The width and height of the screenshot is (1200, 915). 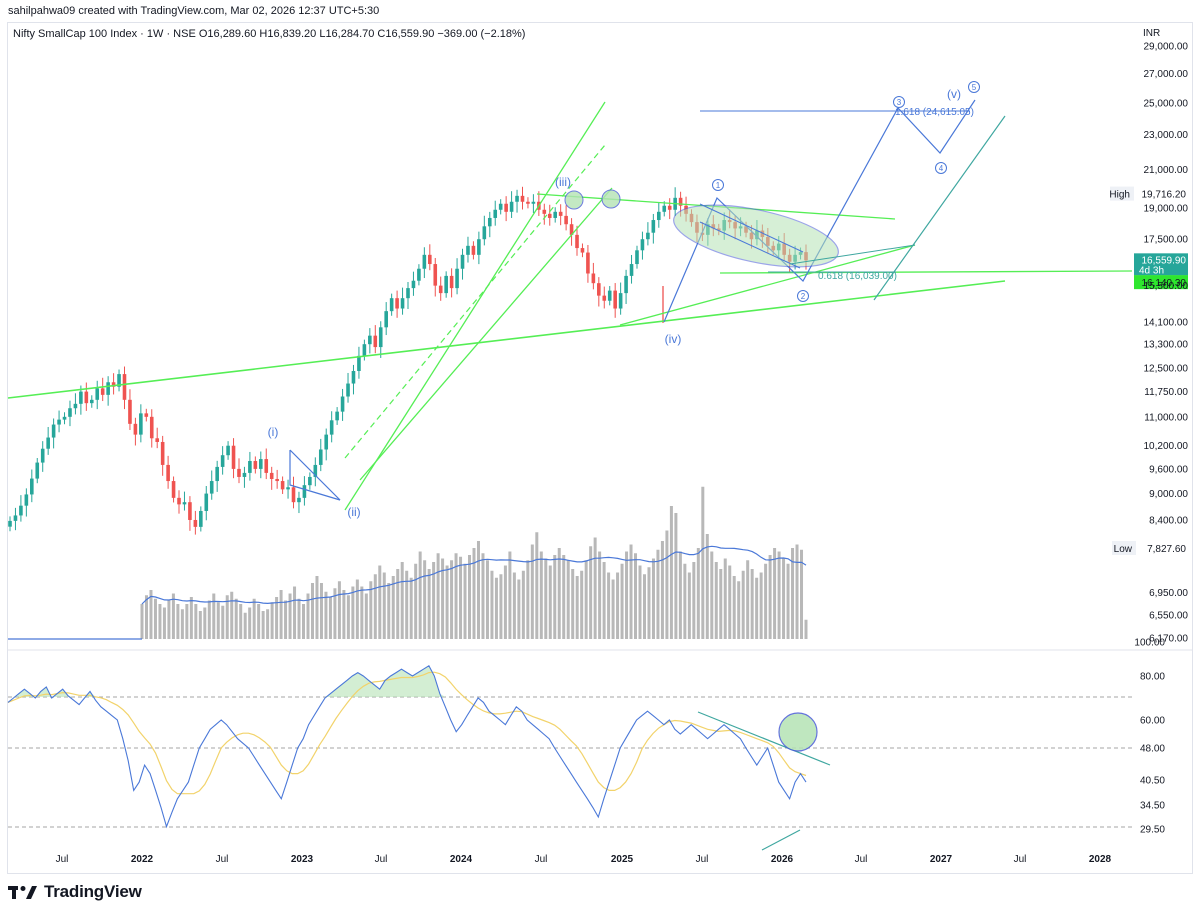 What do you see at coordinates (1123, 549) in the screenshot?
I see `low-label: Low` at bounding box center [1123, 549].